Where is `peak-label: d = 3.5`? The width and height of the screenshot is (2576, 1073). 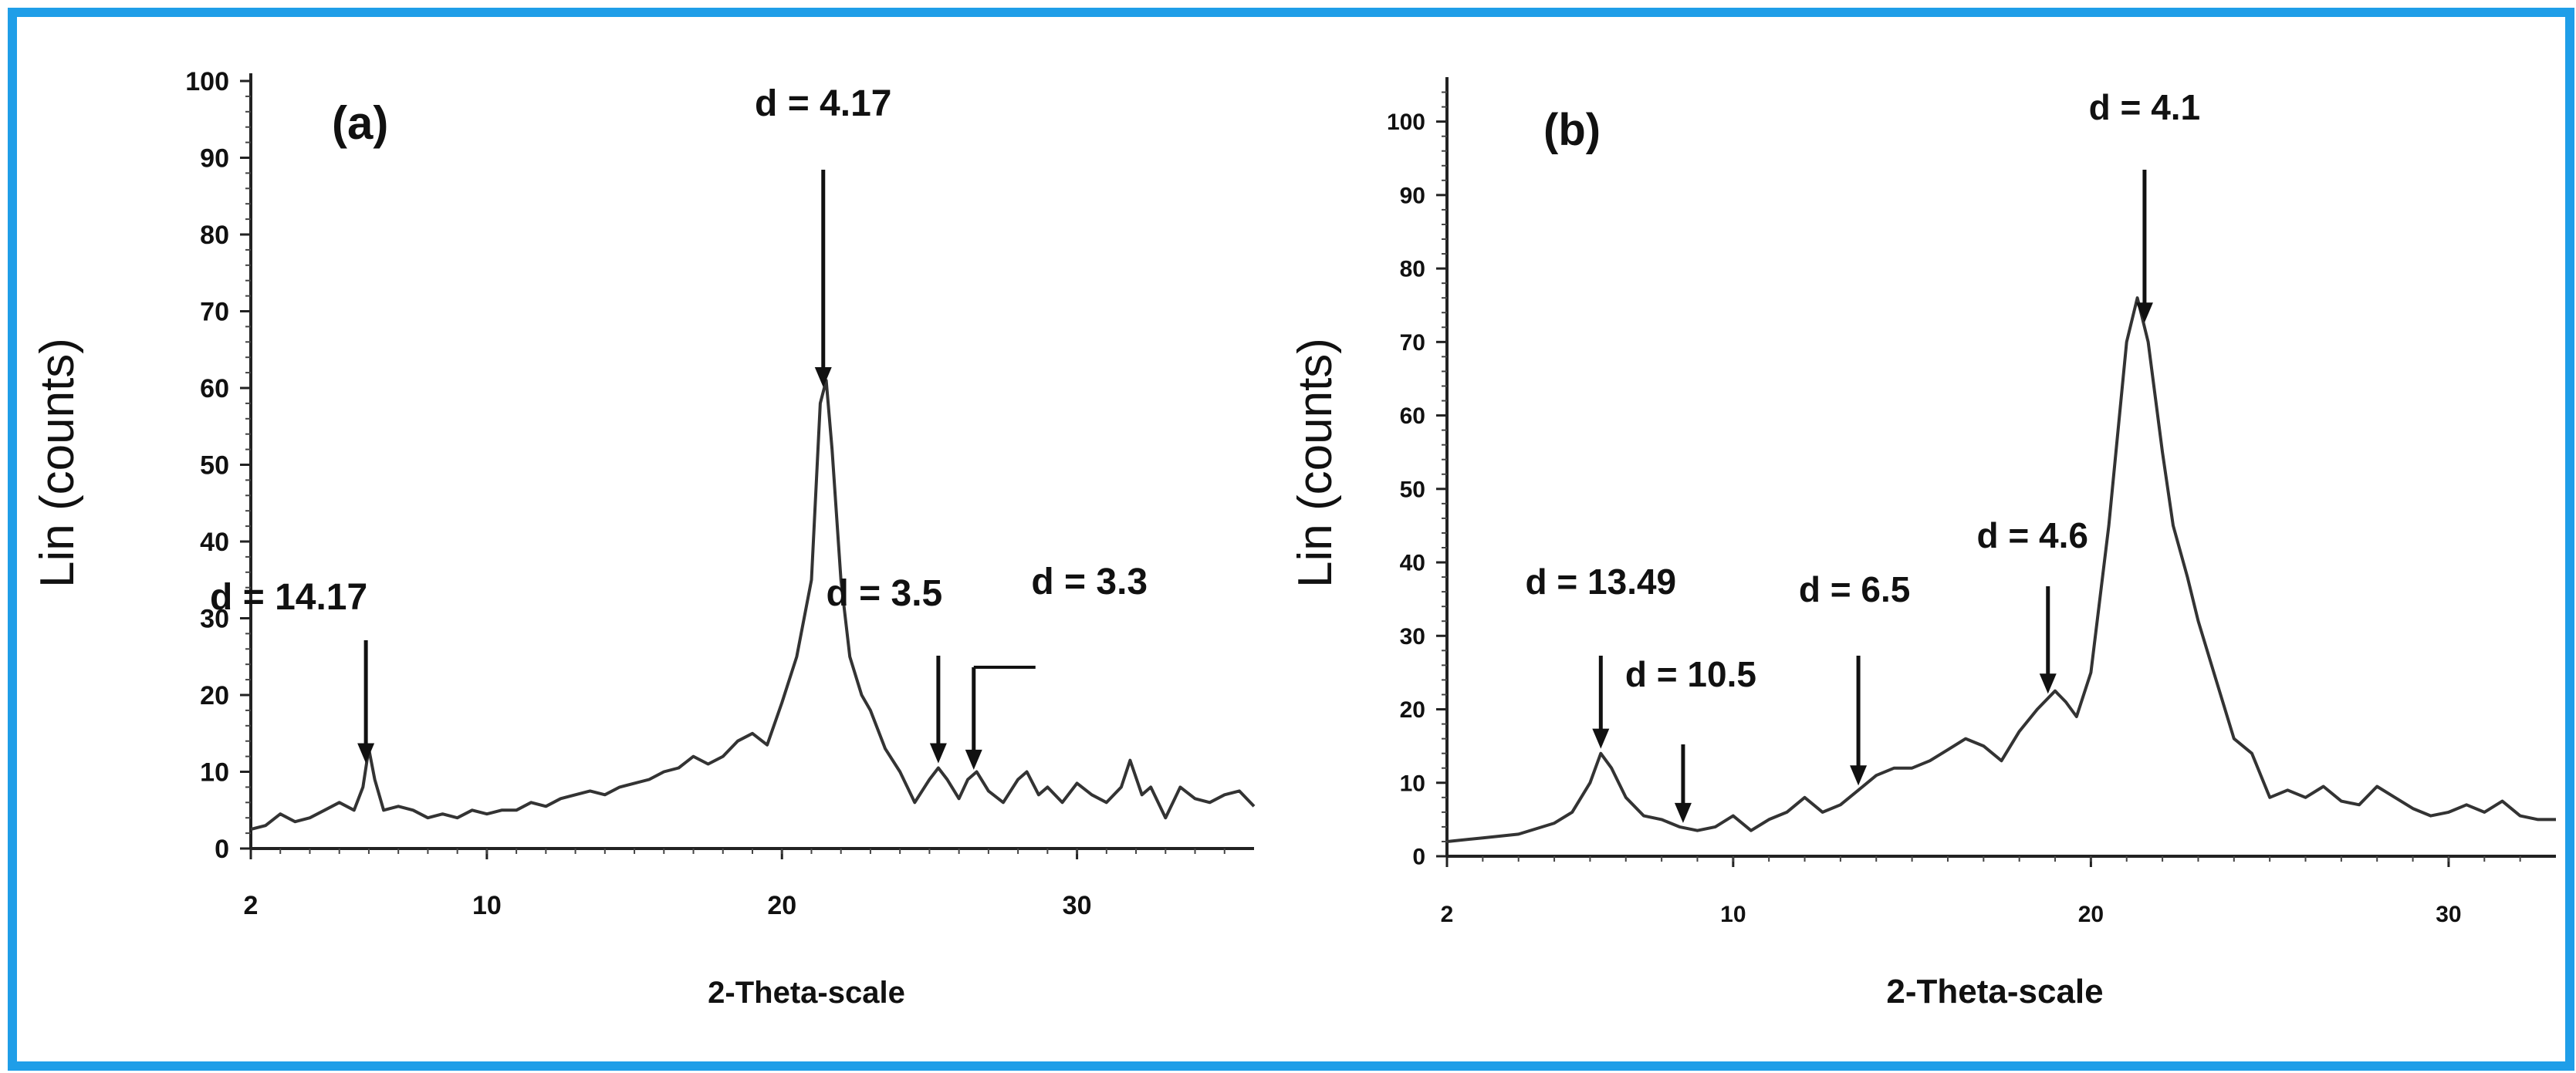 peak-label: d = 3.5 is located at coordinates (885, 593).